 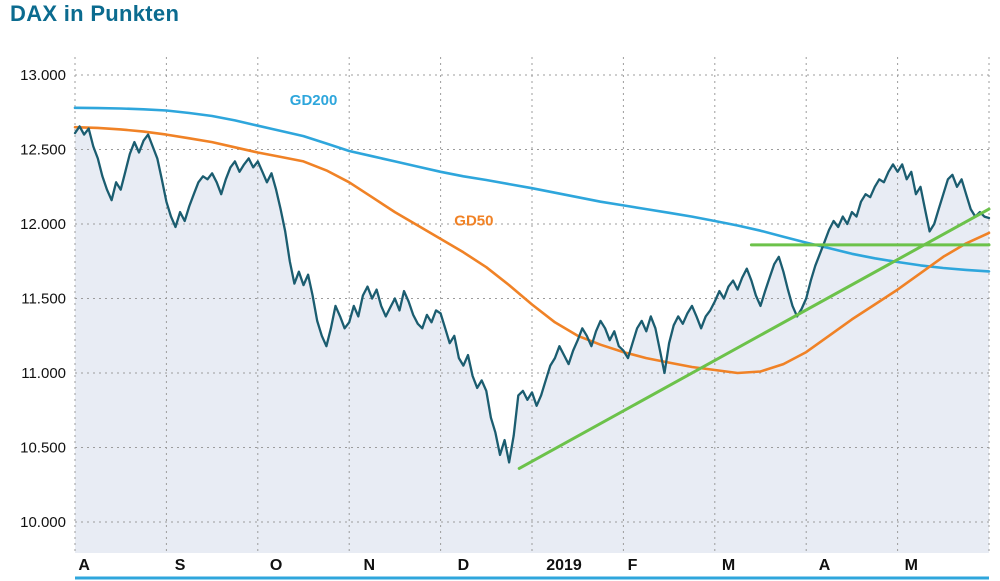 I want to click on y-axis-label: 12.000, so click(x=43, y=224).